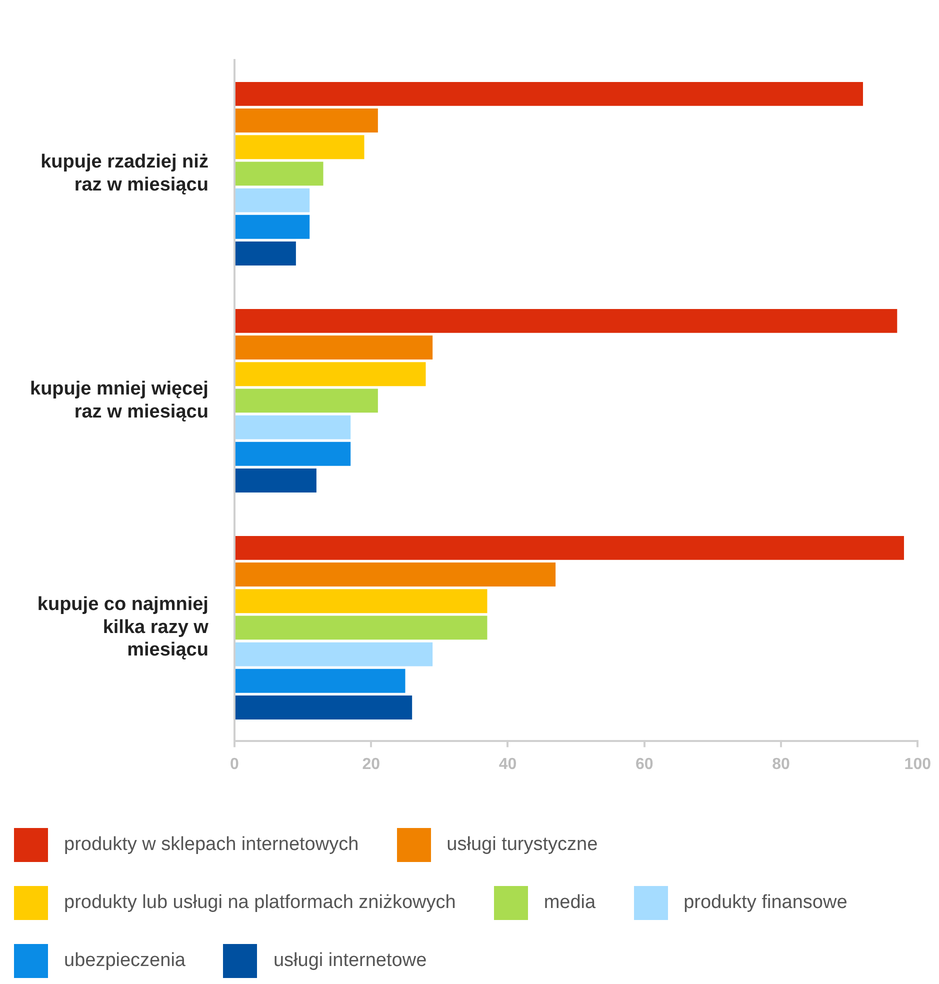 This screenshot has width=939, height=984. I want to click on y-tick-label: kupuje mniej więcej raz w miesiącu, so click(119, 400).